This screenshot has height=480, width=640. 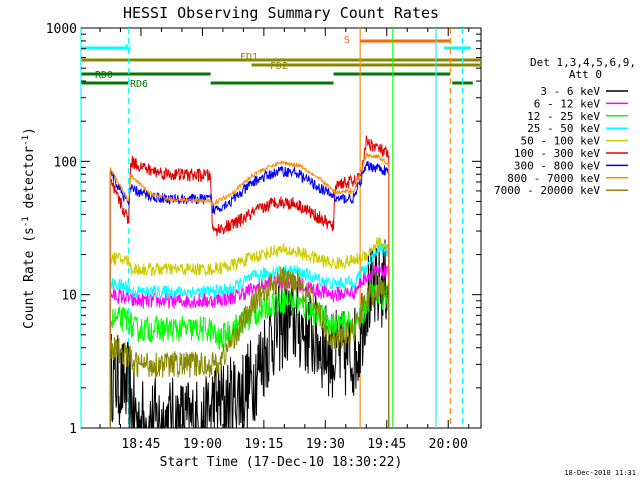 I want to click on flag-label-fd1: FD1, so click(x=249, y=57).